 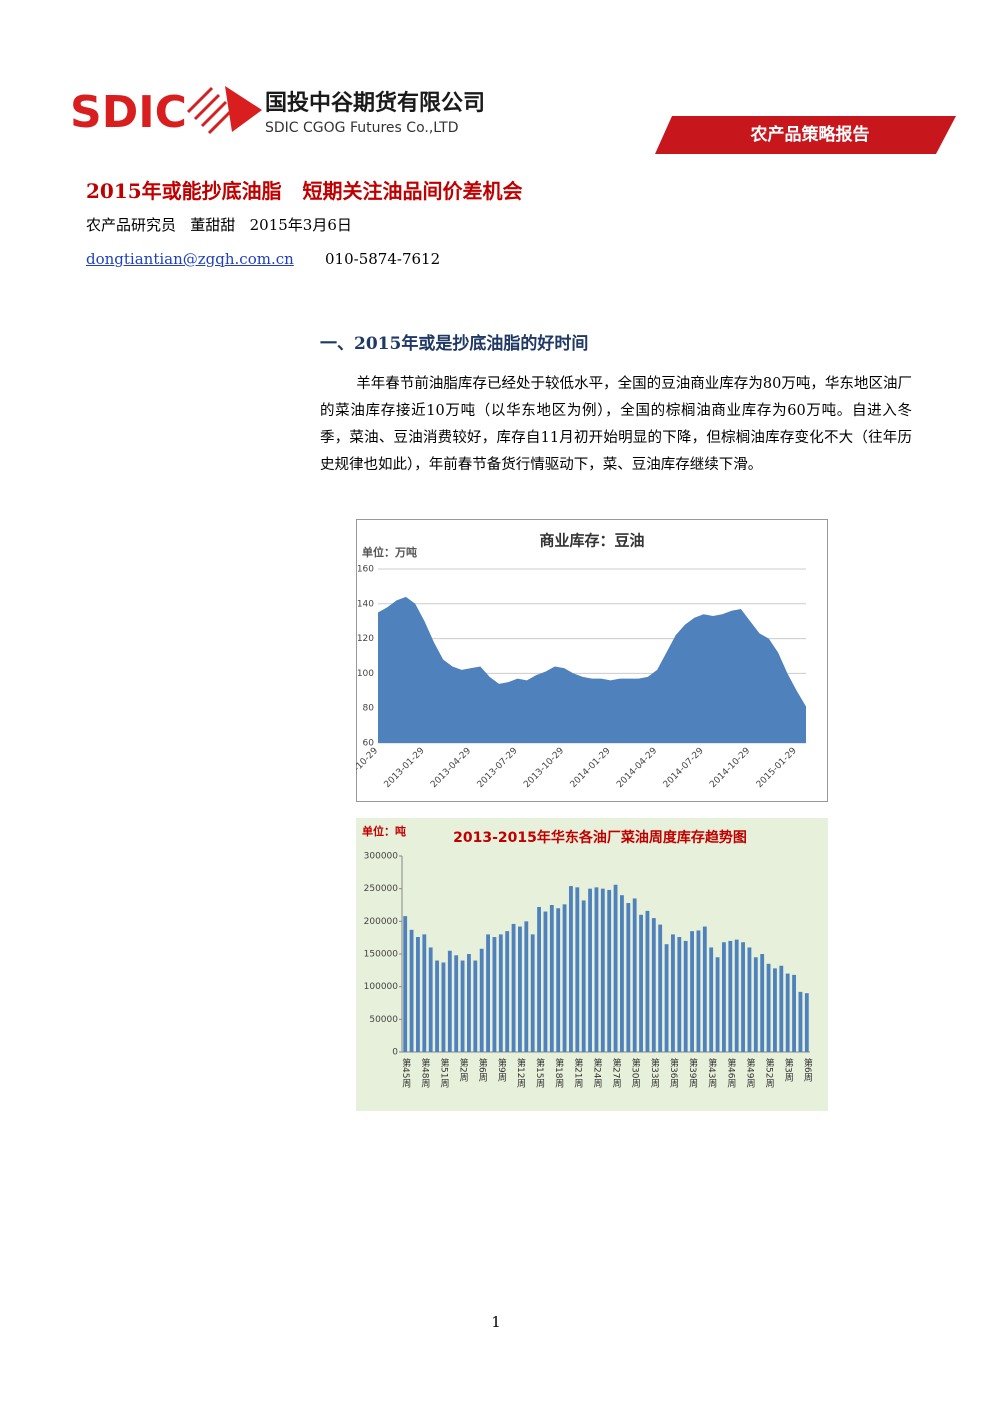 I want to click on x-tick-label: 第27周, so click(x=616, y=1072).